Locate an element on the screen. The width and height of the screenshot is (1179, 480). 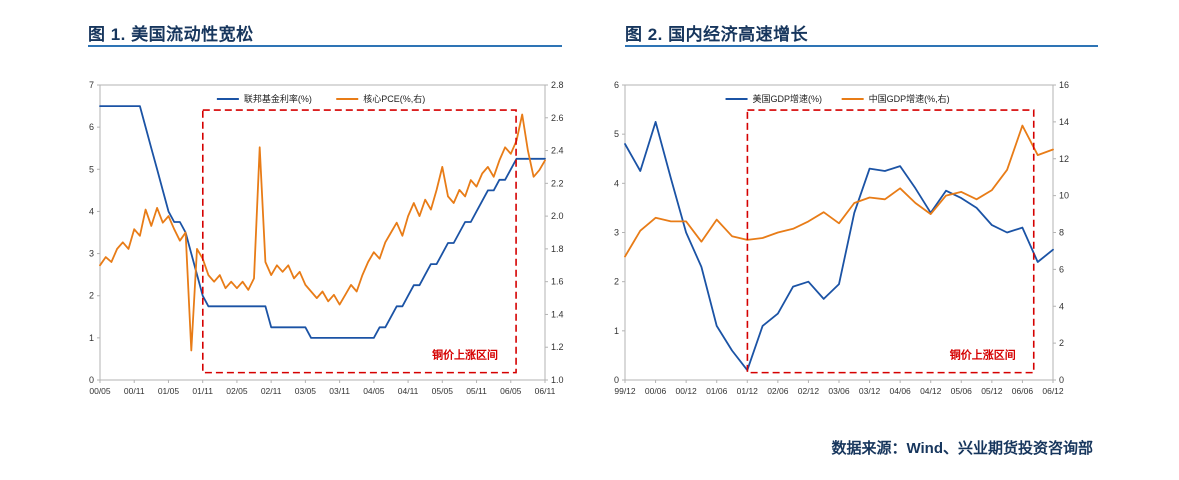
right-axis: 0 2 4 6 8 10 12 14 16 is located at coordinates (1061, 232).